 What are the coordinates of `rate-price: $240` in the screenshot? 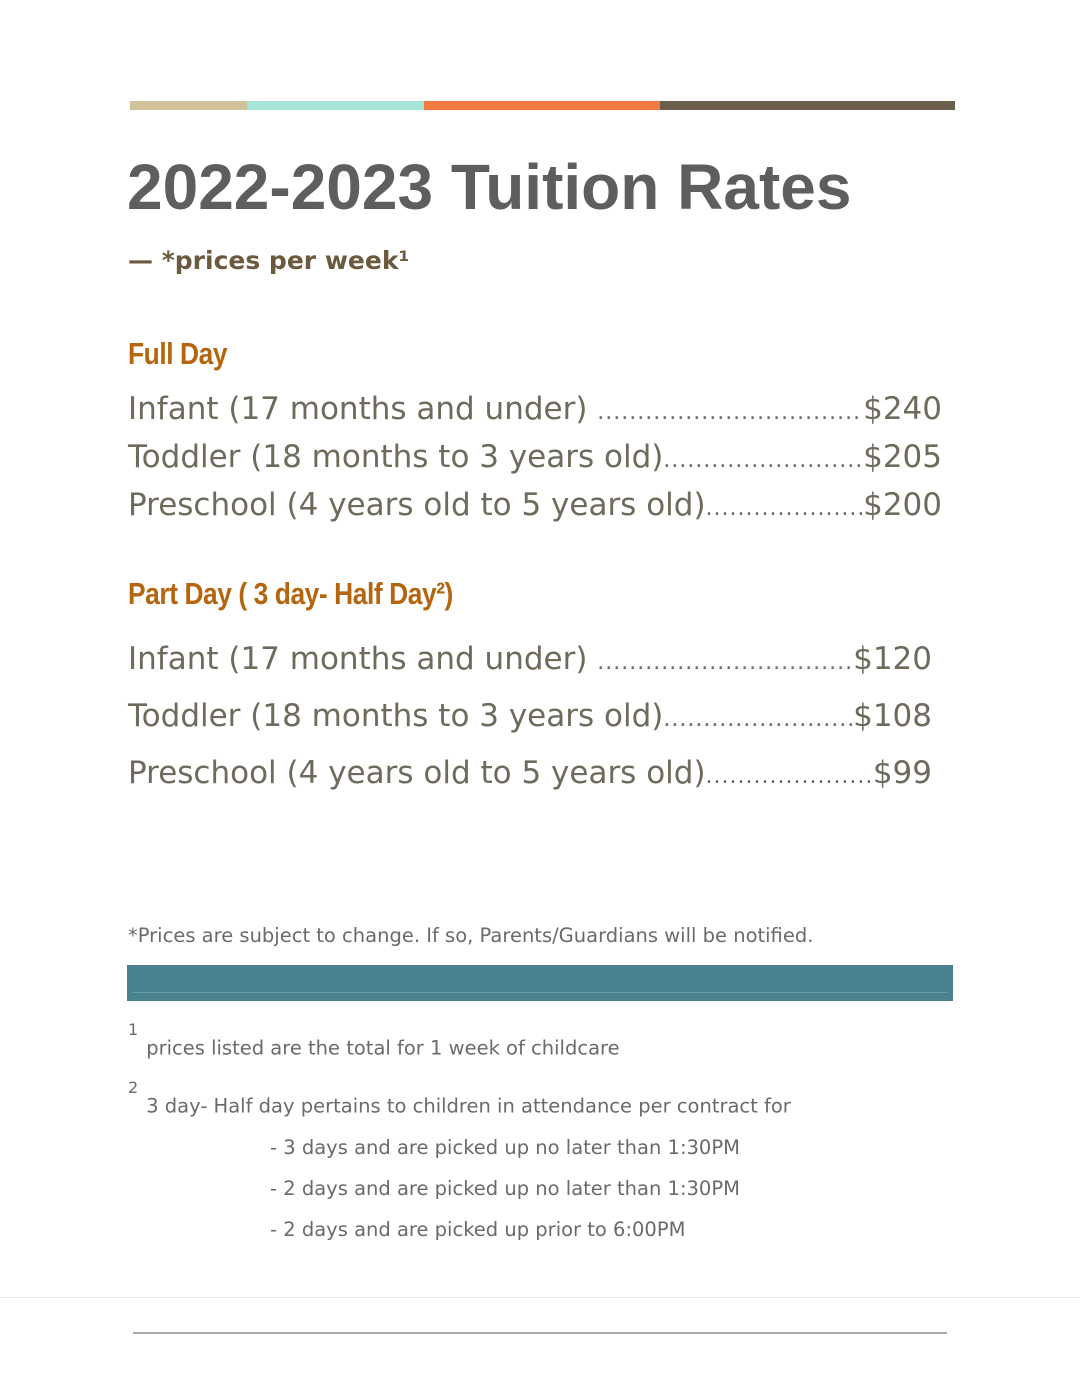 It's located at (902, 409).